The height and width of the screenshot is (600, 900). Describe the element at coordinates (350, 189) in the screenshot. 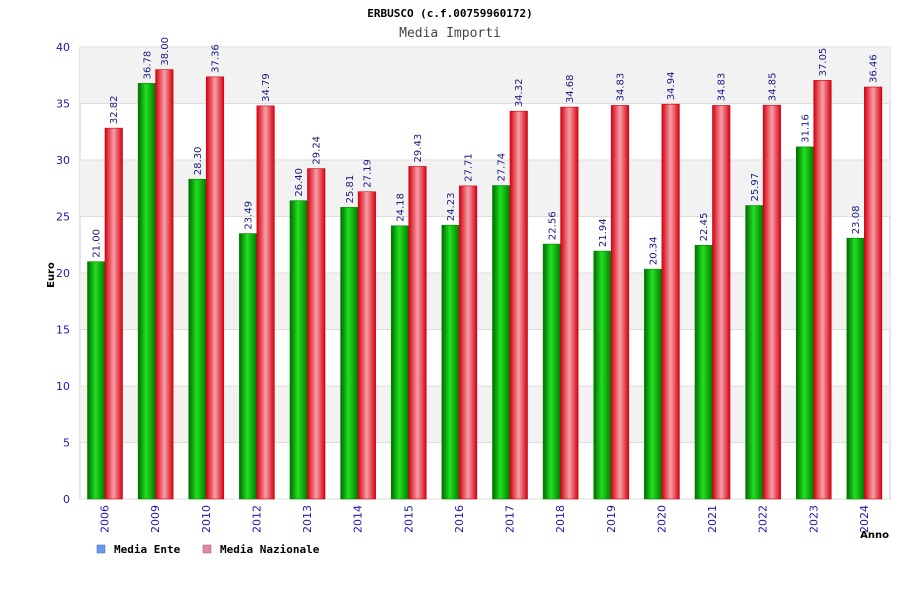

I see `data-label-media-ente-2014: 25.81` at that location.